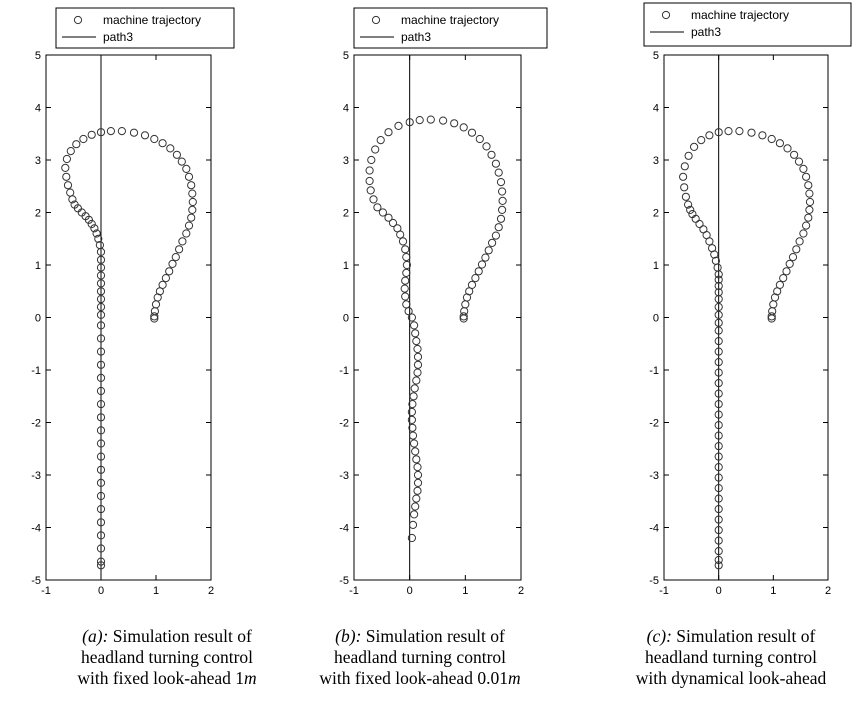 The height and width of the screenshot is (709, 867). Describe the element at coordinates (450, 28) in the screenshot. I see `legend-box-b` at that location.